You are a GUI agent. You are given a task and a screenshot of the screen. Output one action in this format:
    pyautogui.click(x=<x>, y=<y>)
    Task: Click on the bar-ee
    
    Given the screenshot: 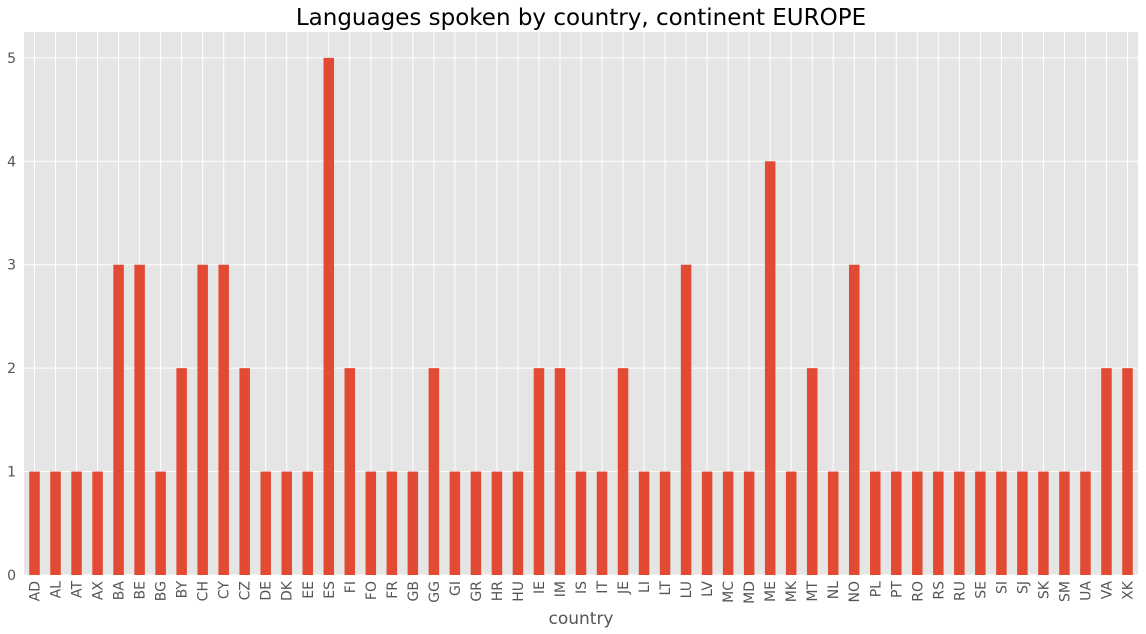 What is the action you would take?
    pyautogui.click(x=308, y=523)
    